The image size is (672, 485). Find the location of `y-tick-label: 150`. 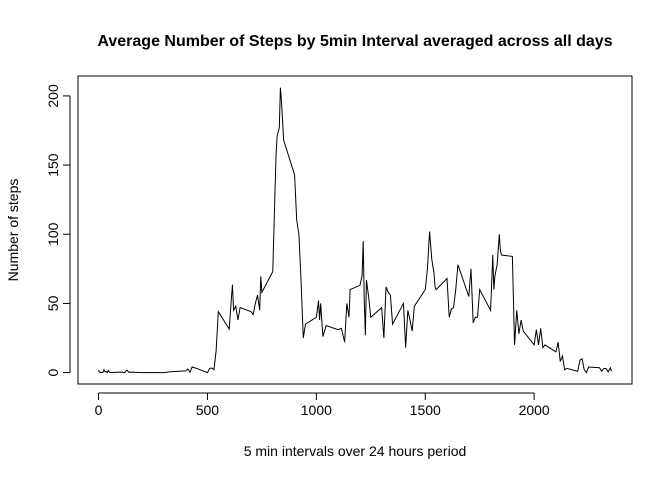

y-tick-label: 150 is located at coordinates (53, 165).